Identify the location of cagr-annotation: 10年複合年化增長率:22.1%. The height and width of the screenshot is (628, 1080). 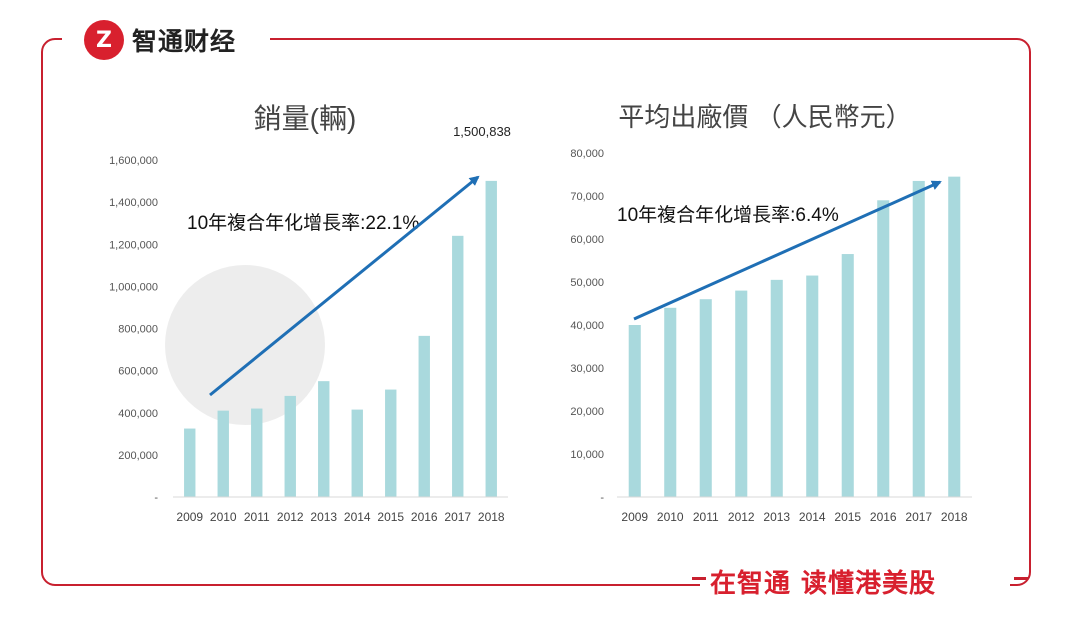
(303, 223).